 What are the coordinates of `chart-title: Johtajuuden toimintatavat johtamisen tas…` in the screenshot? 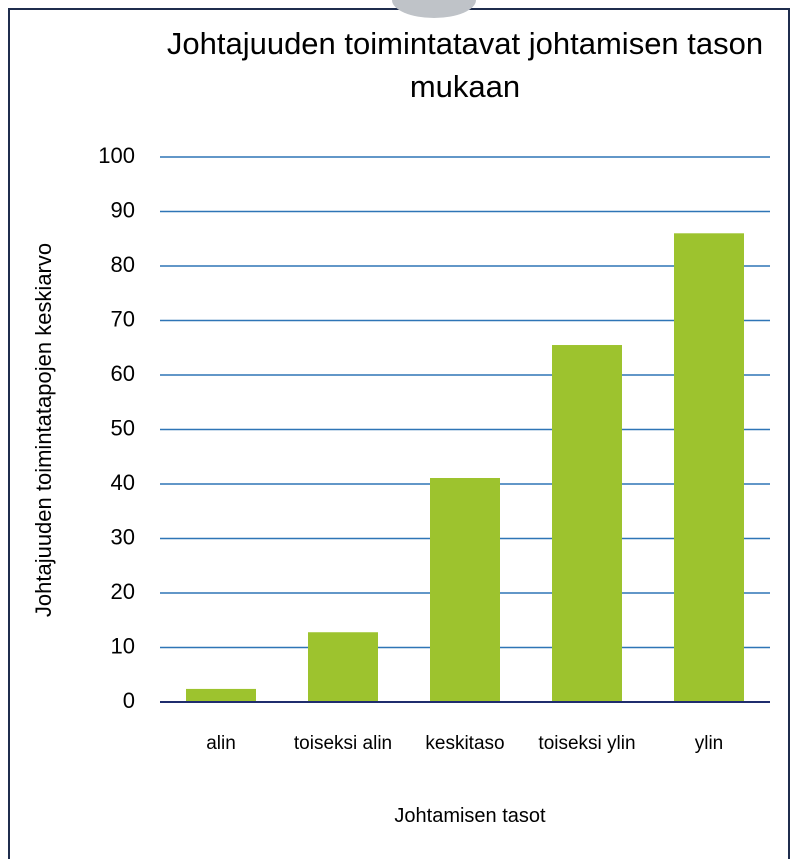 It's located at (465, 65).